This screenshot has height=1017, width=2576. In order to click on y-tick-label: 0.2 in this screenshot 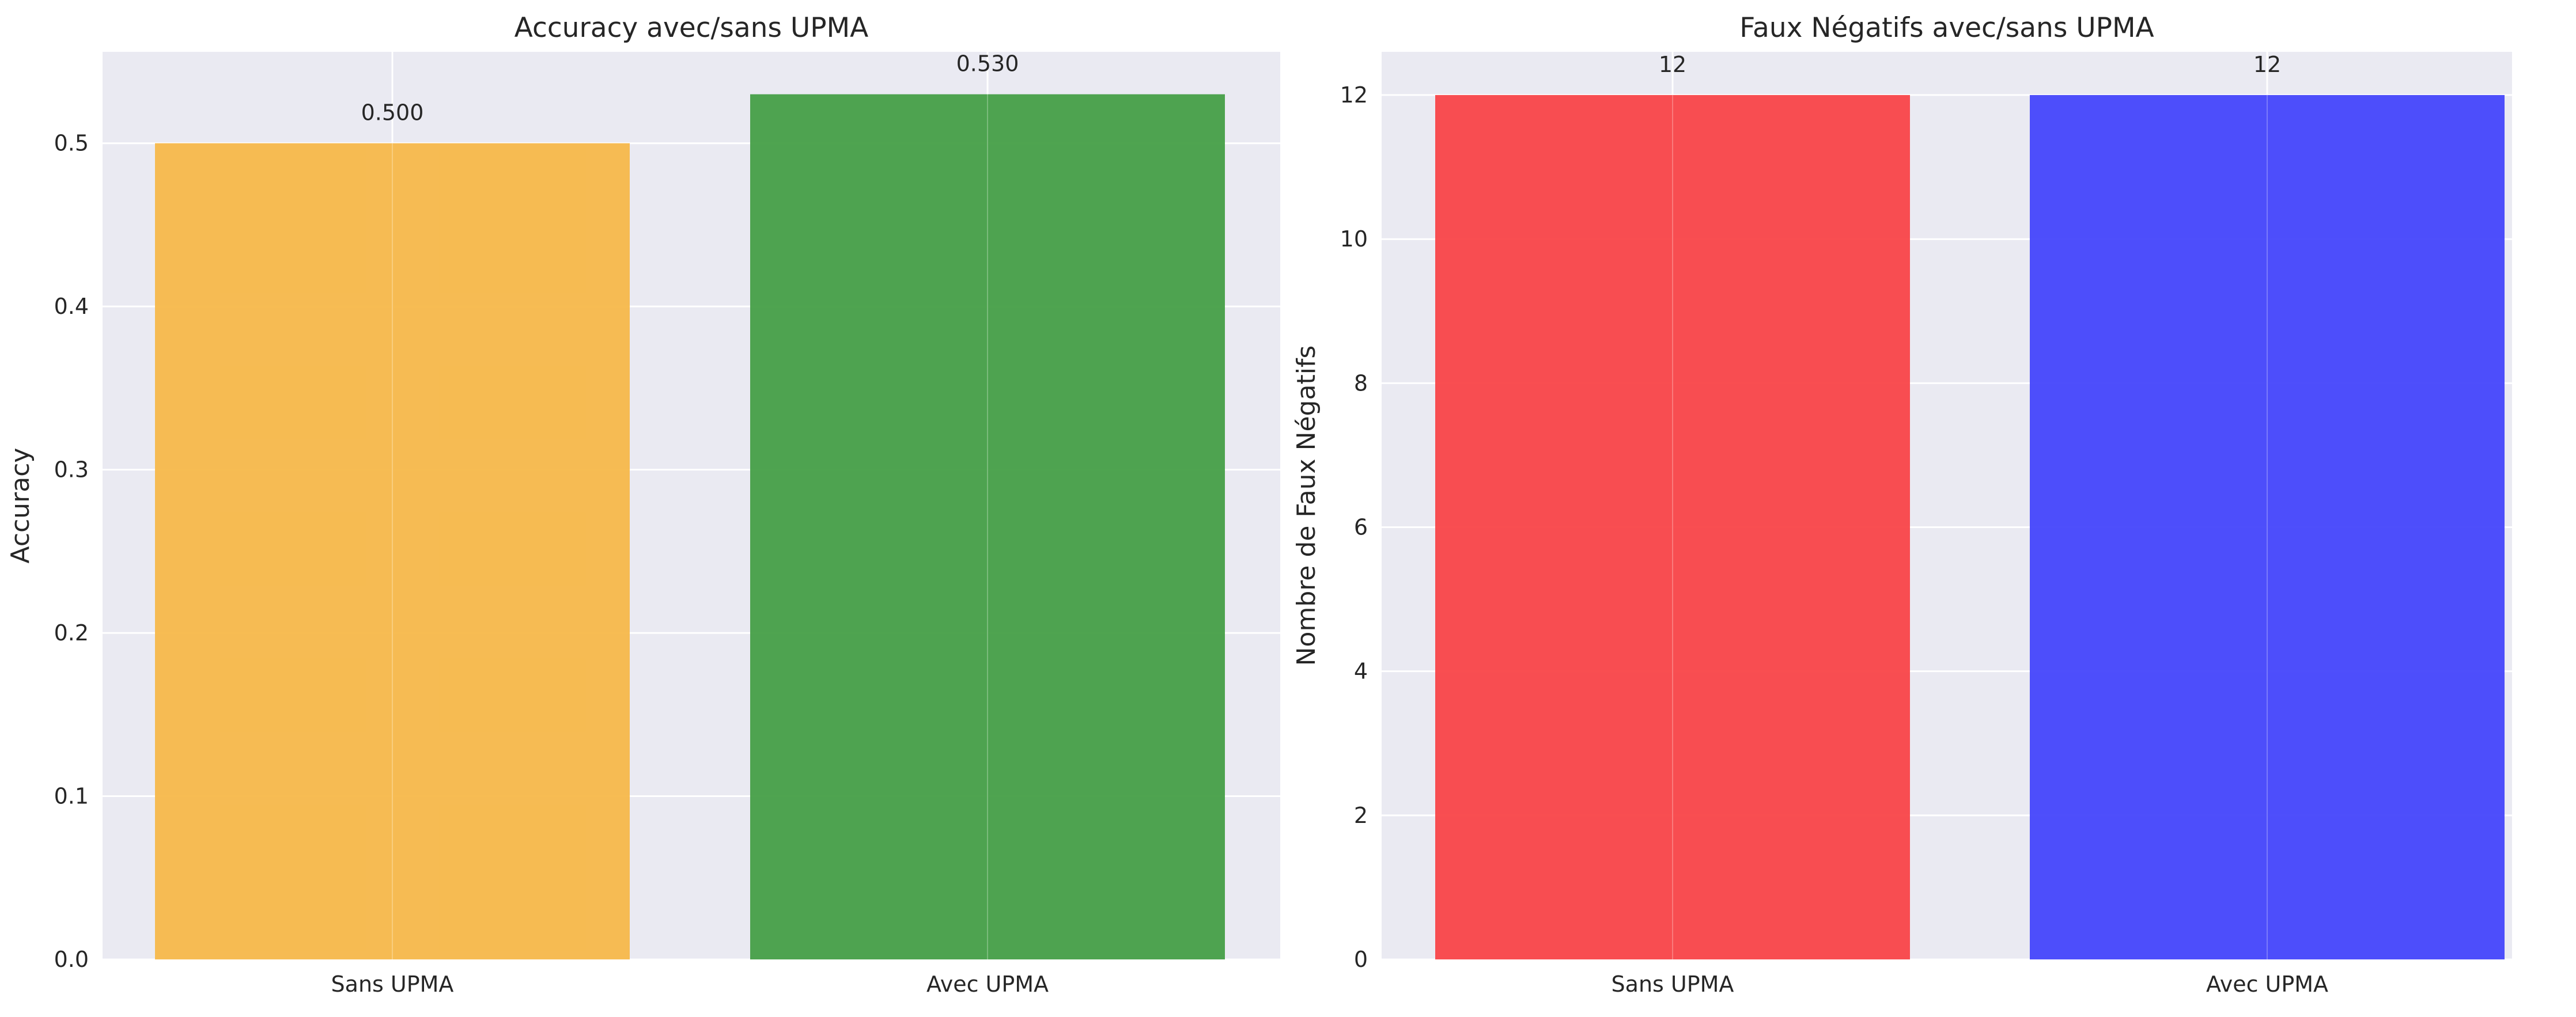, I will do `click(71, 633)`.